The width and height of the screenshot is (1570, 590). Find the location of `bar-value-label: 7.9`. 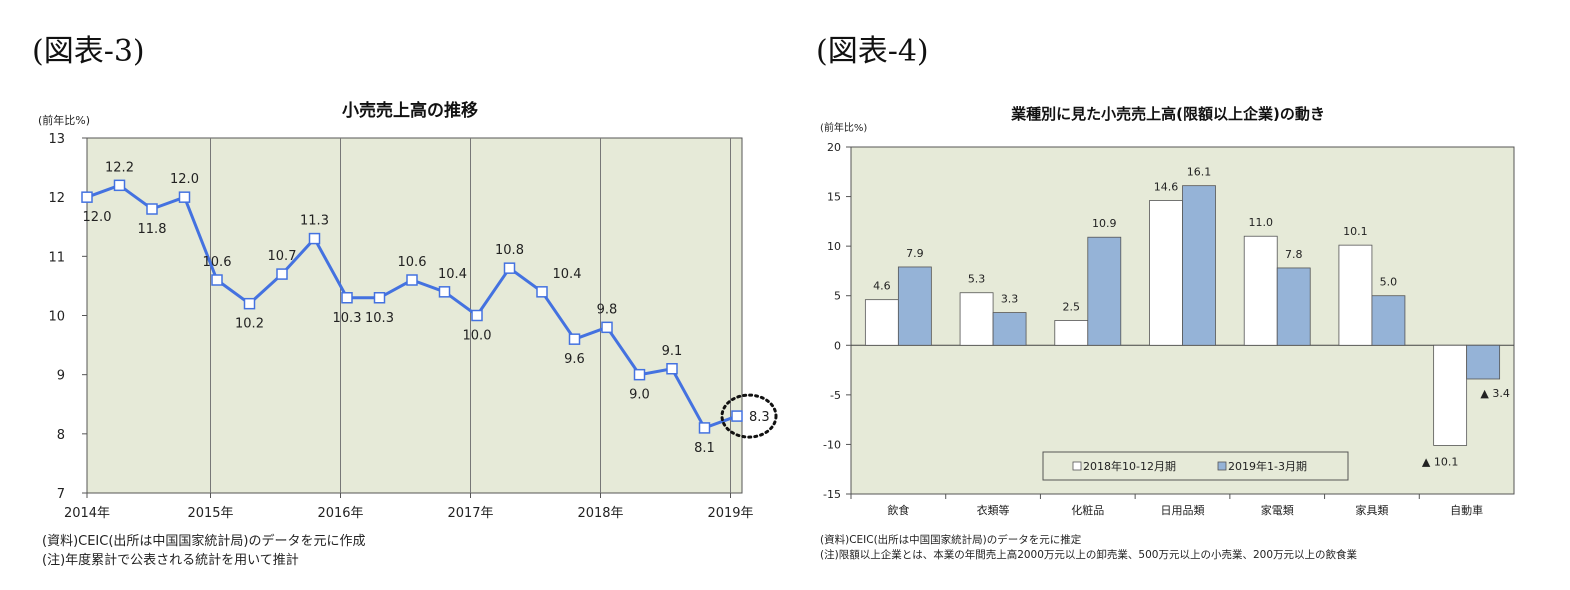

bar-value-label: 7.9 is located at coordinates (915, 253).